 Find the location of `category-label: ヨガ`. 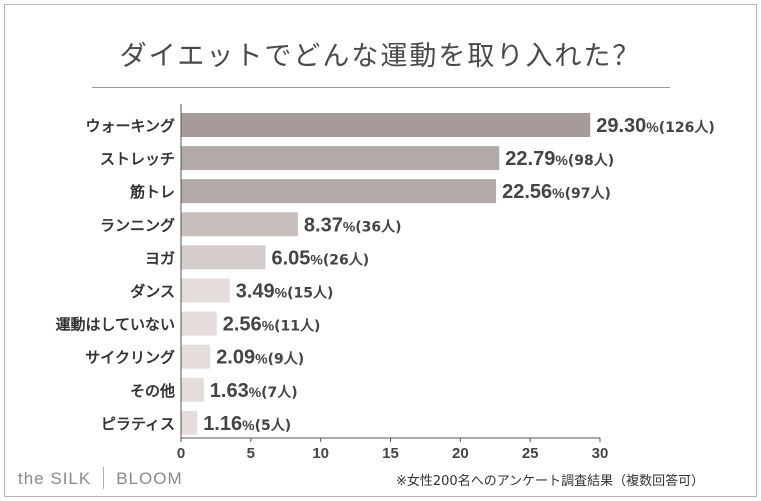

category-label: ヨガ is located at coordinates (160, 258).